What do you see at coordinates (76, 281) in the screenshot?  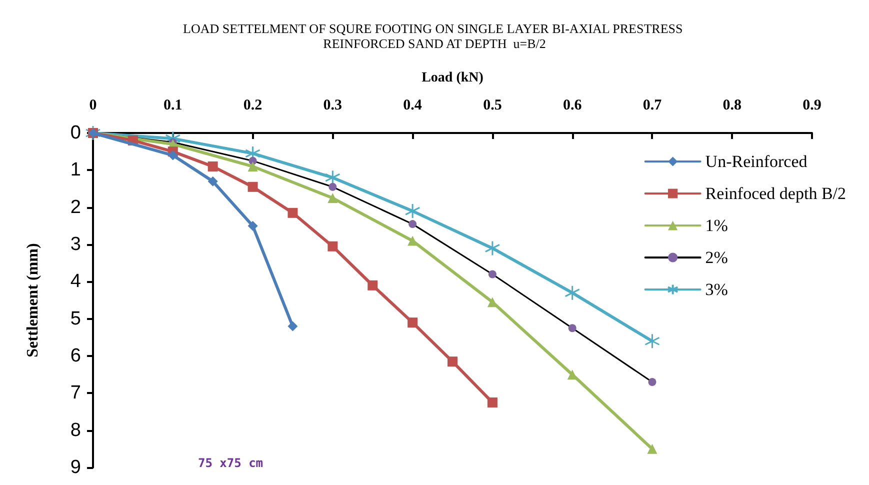 I see `y-tick-label: 4` at bounding box center [76, 281].